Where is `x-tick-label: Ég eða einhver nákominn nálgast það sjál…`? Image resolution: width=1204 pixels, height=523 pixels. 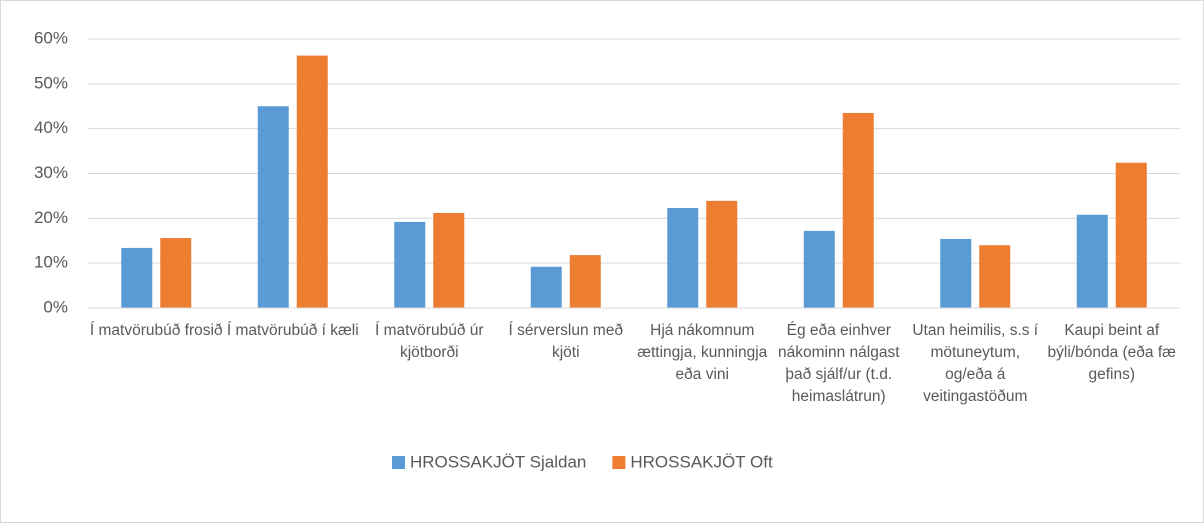
x-tick-label: Ég eða einhver nákominn nálgast það sjál… is located at coordinates (839, 363).